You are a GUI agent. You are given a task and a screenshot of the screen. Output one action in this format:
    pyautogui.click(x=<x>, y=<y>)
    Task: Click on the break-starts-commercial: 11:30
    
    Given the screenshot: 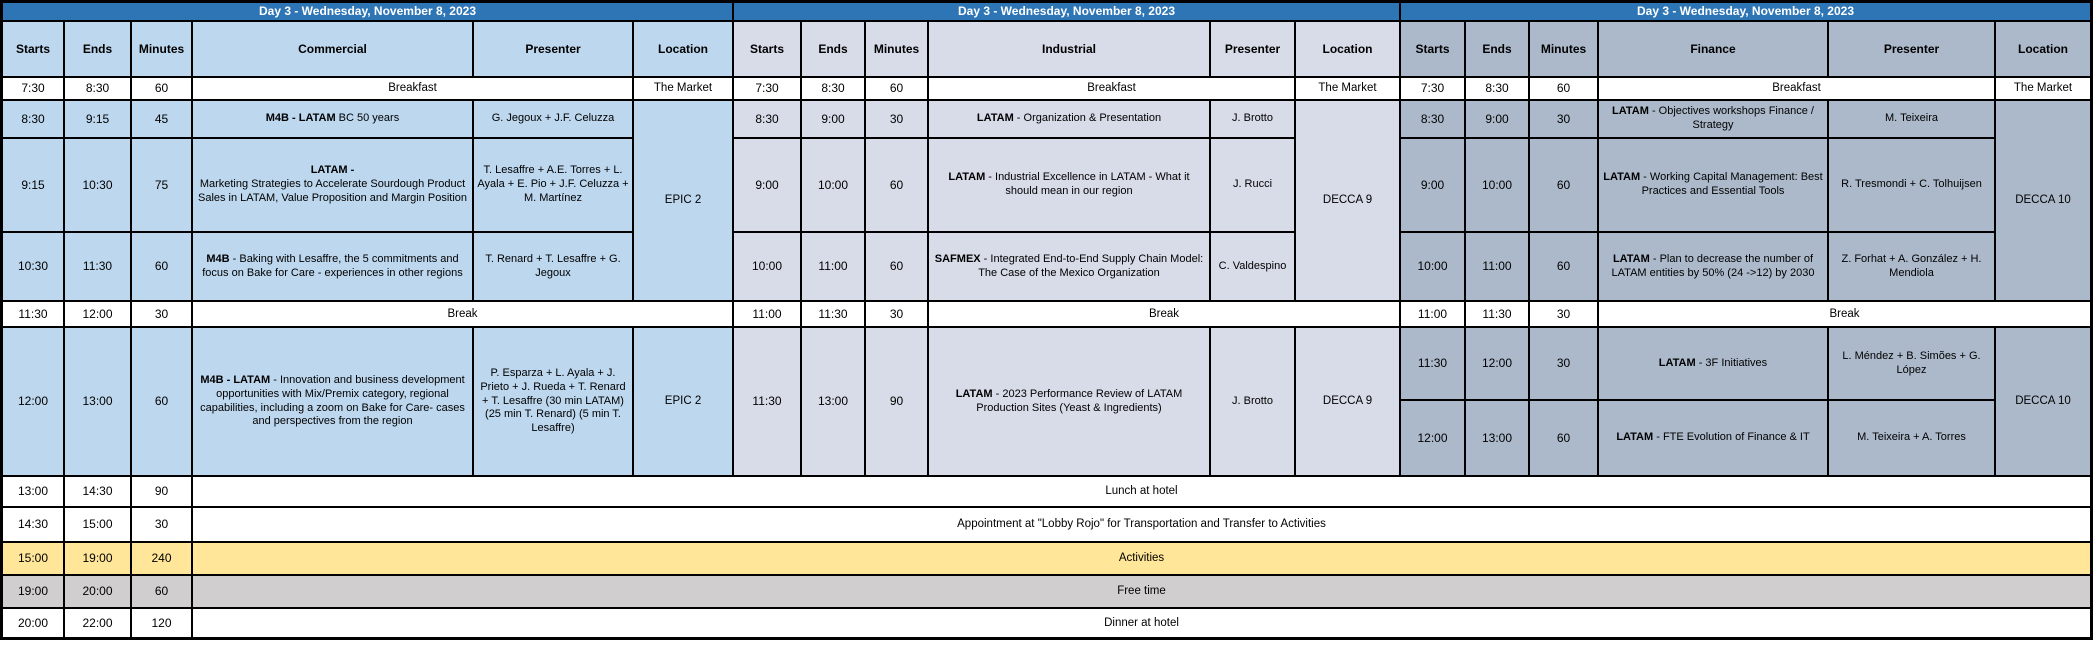 What is the action you would take?
    pyautogui.click(x=33, y=314)
    